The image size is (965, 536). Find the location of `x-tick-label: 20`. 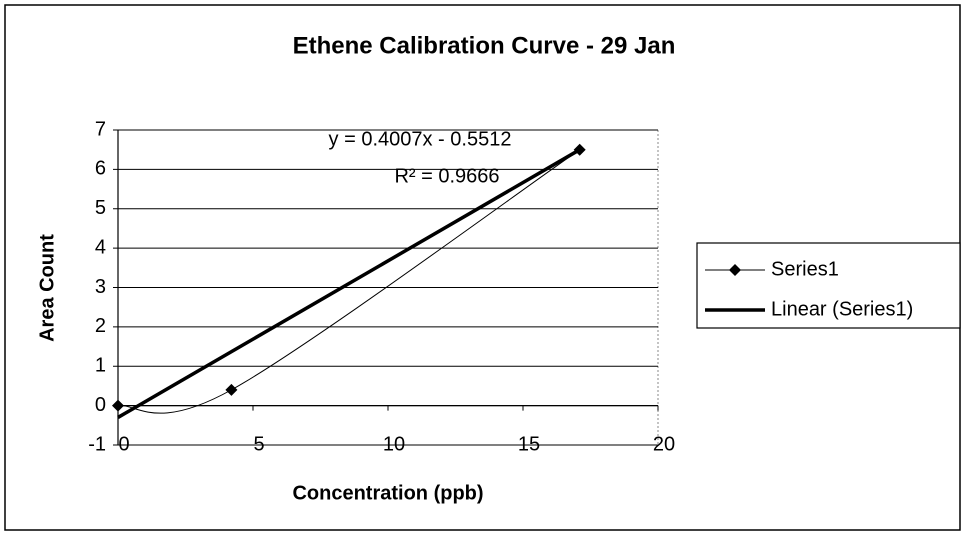

x-tick-label: 20 is located at coordinates (664, 444).